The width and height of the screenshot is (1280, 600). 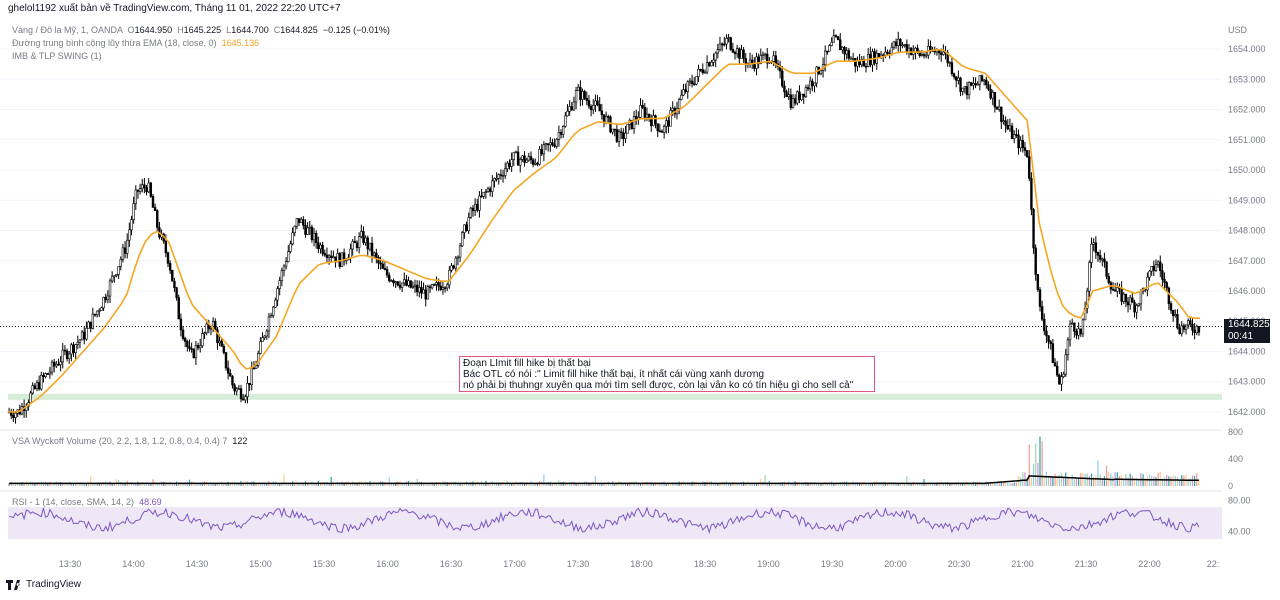 What do you see at coordinates (43, 584) in the screenshot?
I see `tradingview-logo: TradingView` at bounding box center [43, 584].